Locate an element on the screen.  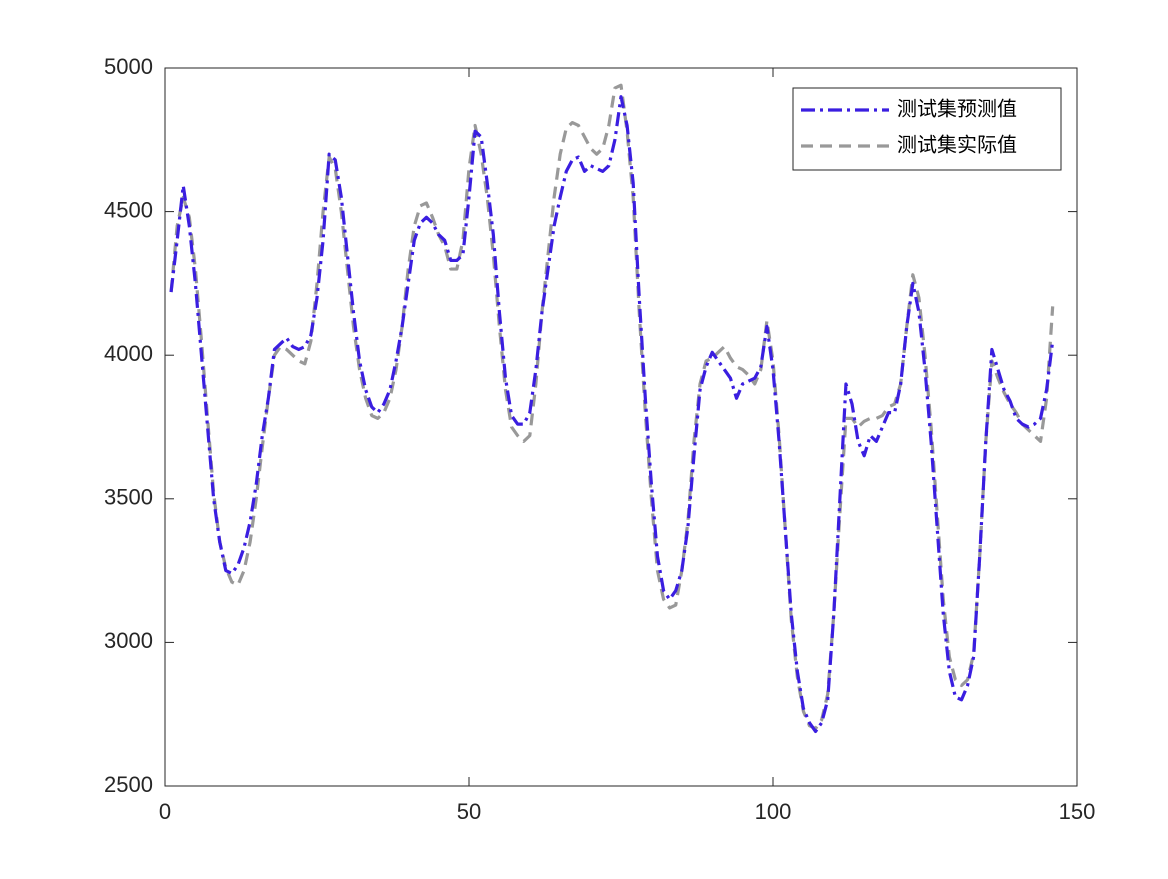
y-tick-label: 4000 is located at coordinates (128, 353).